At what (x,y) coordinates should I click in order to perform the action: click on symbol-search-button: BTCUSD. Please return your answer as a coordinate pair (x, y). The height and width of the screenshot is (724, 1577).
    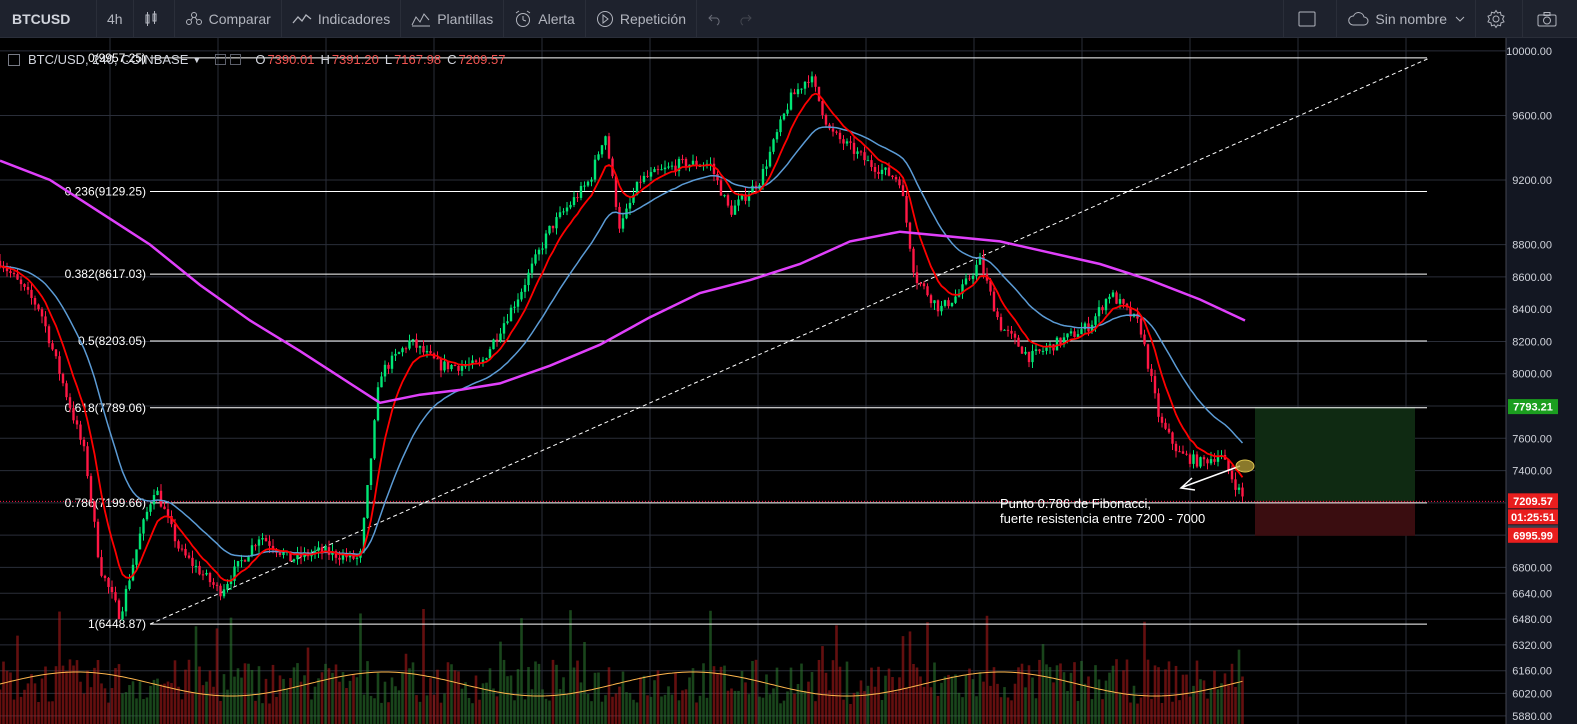
    Looking at the image, I should click on (48, 19).